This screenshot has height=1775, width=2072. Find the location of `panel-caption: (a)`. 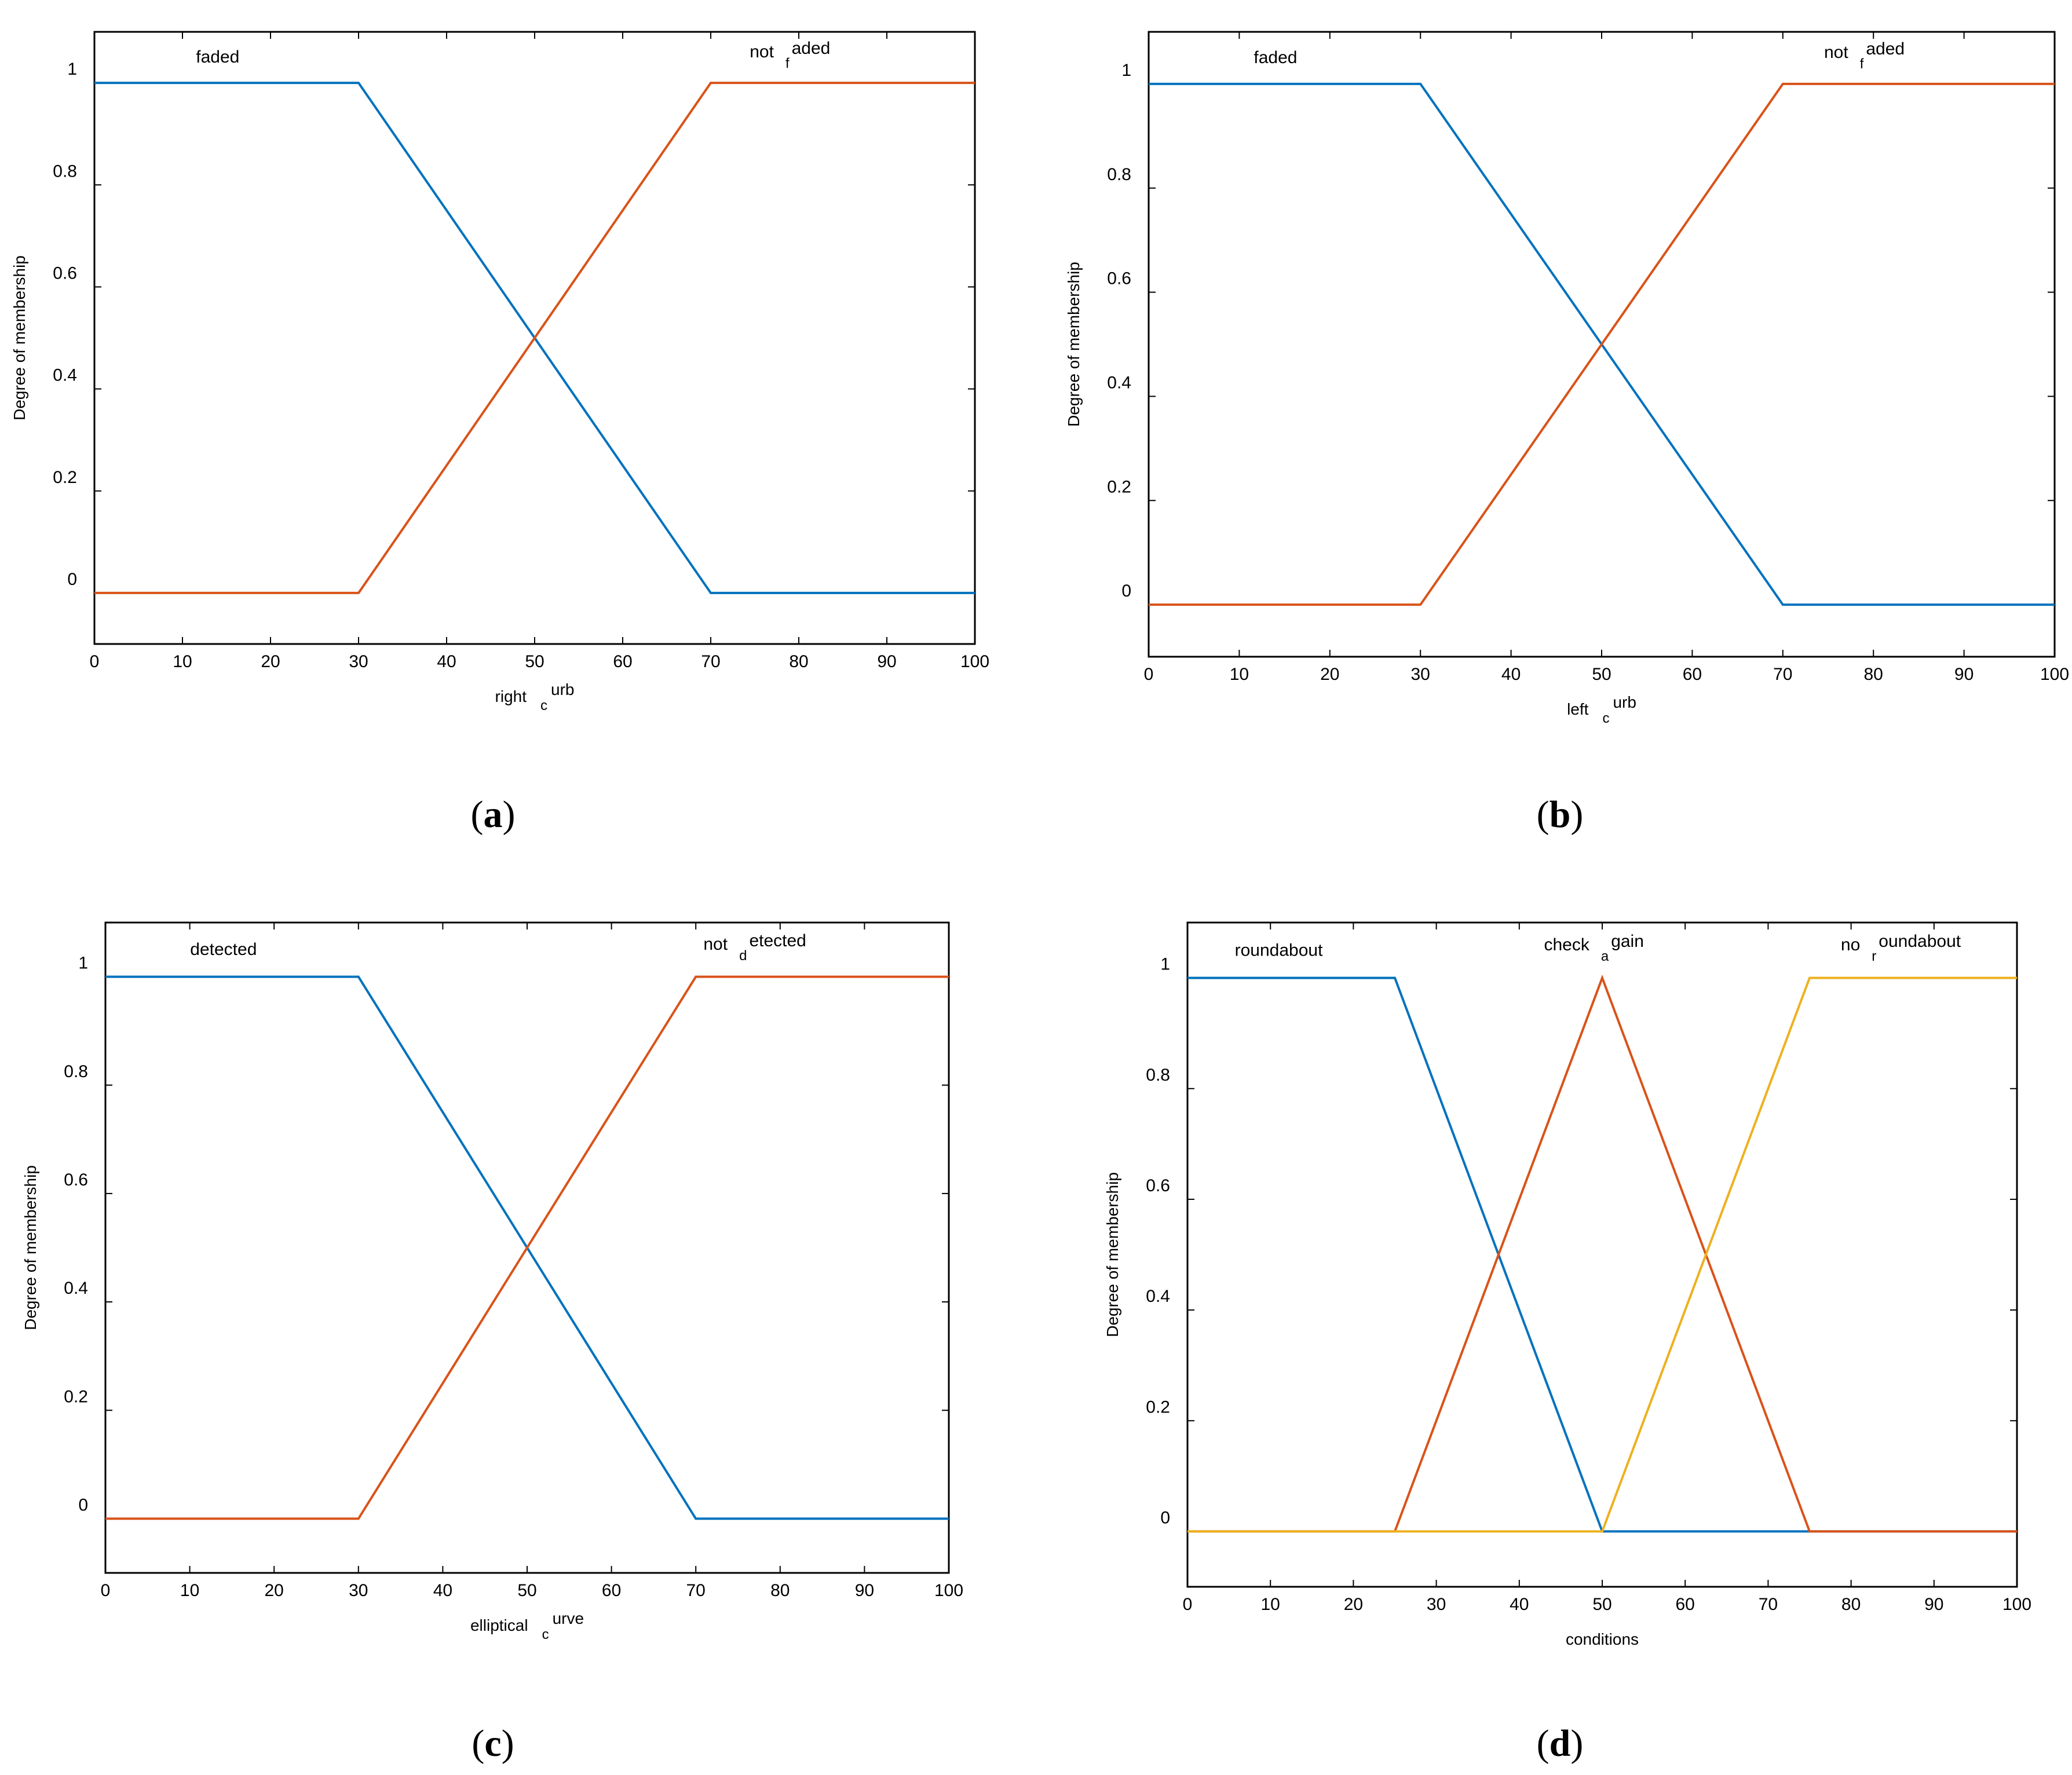

panel-caption: (a) is located at coordinates (493, 814).